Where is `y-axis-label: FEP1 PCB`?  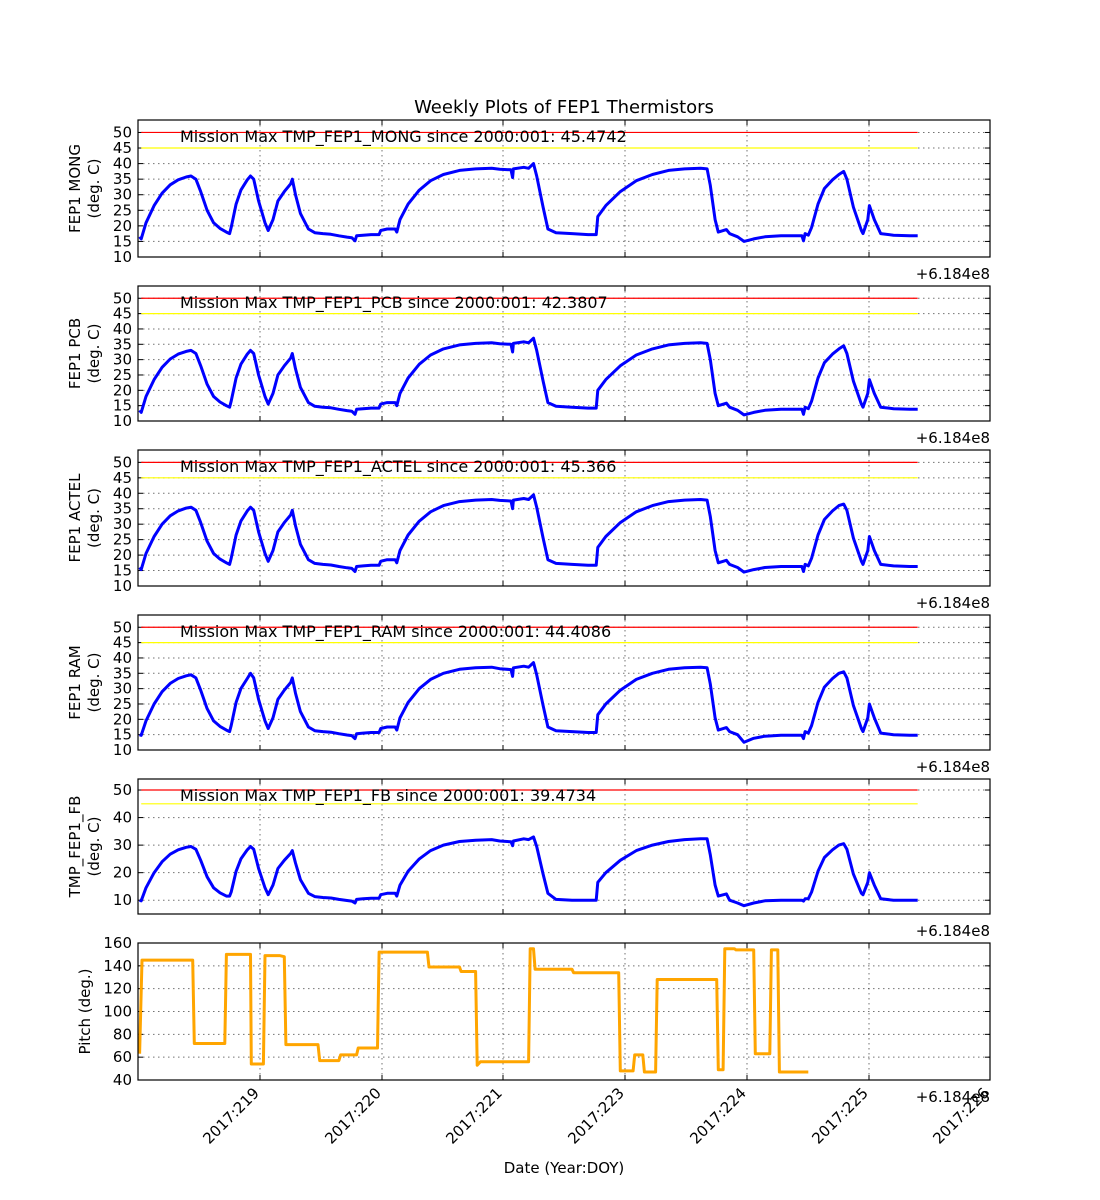
y-axis-label: FEP1 PCB is located at coordinates (75, 353).